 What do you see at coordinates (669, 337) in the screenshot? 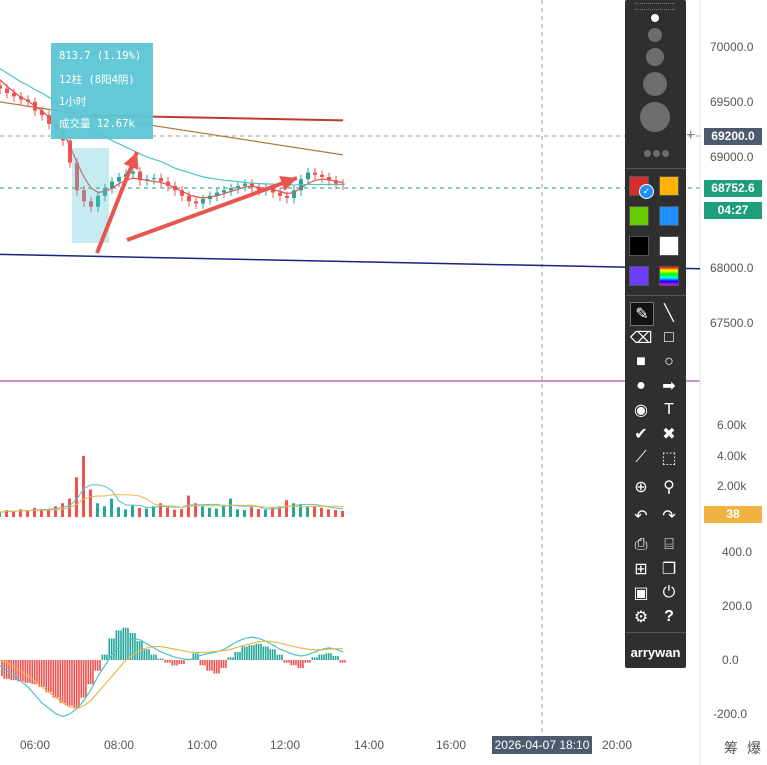
I see `rectangle-outline-icon: □` at bounding box center [669, 337].